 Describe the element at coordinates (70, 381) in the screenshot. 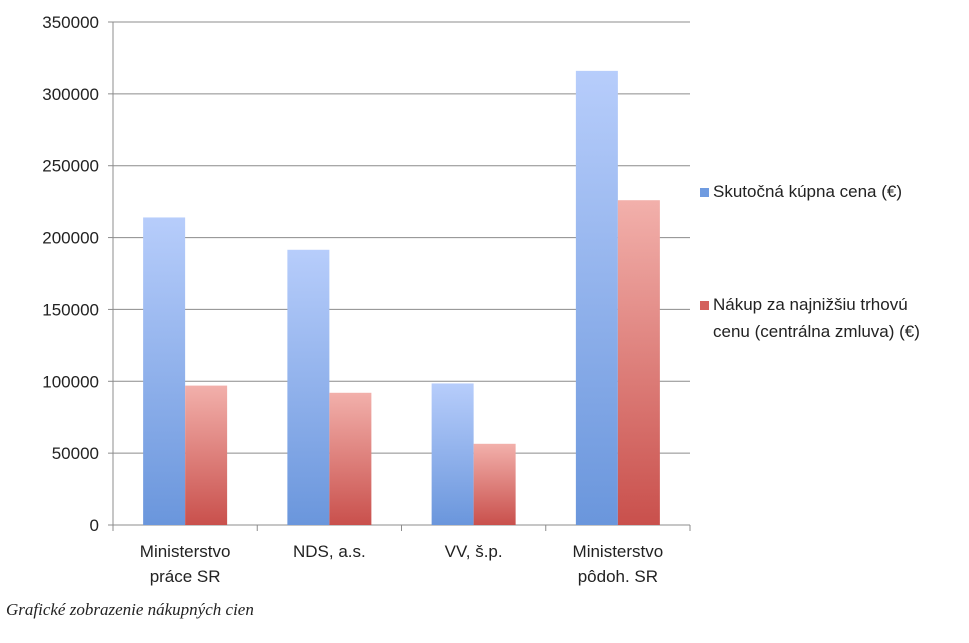

I see `y-tick-label: 100000` at that location.